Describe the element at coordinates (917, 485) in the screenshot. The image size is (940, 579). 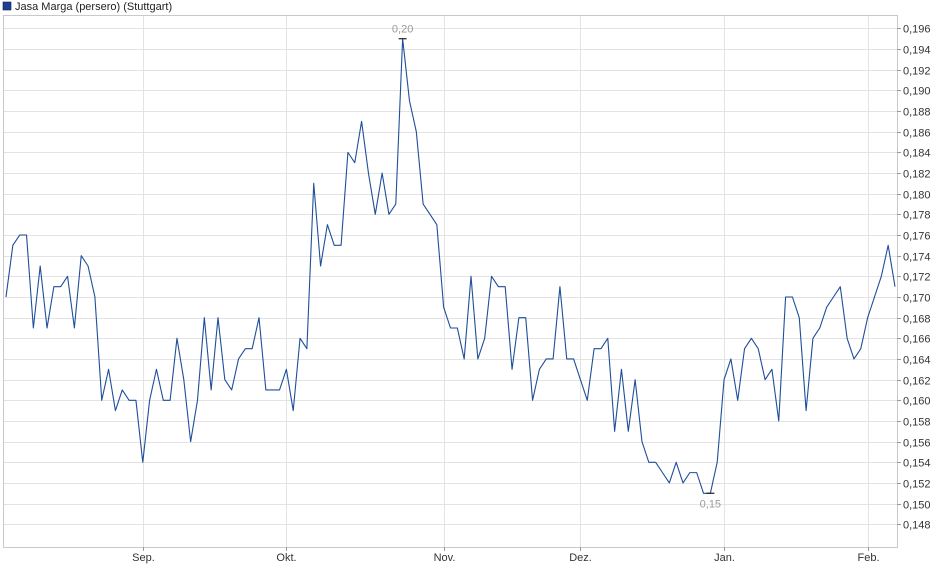
I see `y-tick-label: 0,152` at that location.